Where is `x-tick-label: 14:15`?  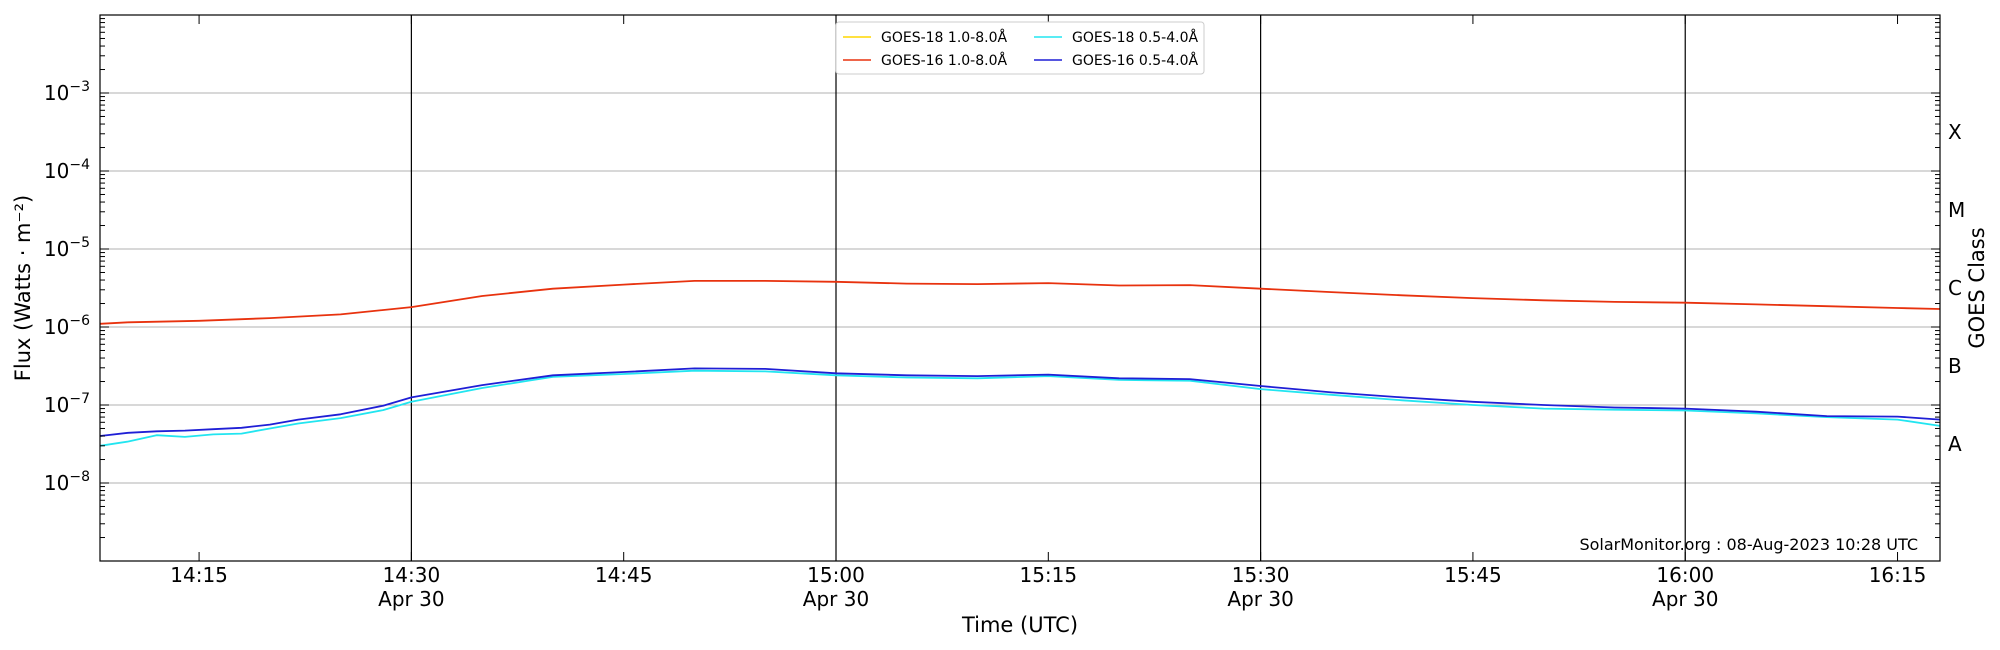
x-tick-label: 14:15 is located at coordinates (199, 575).